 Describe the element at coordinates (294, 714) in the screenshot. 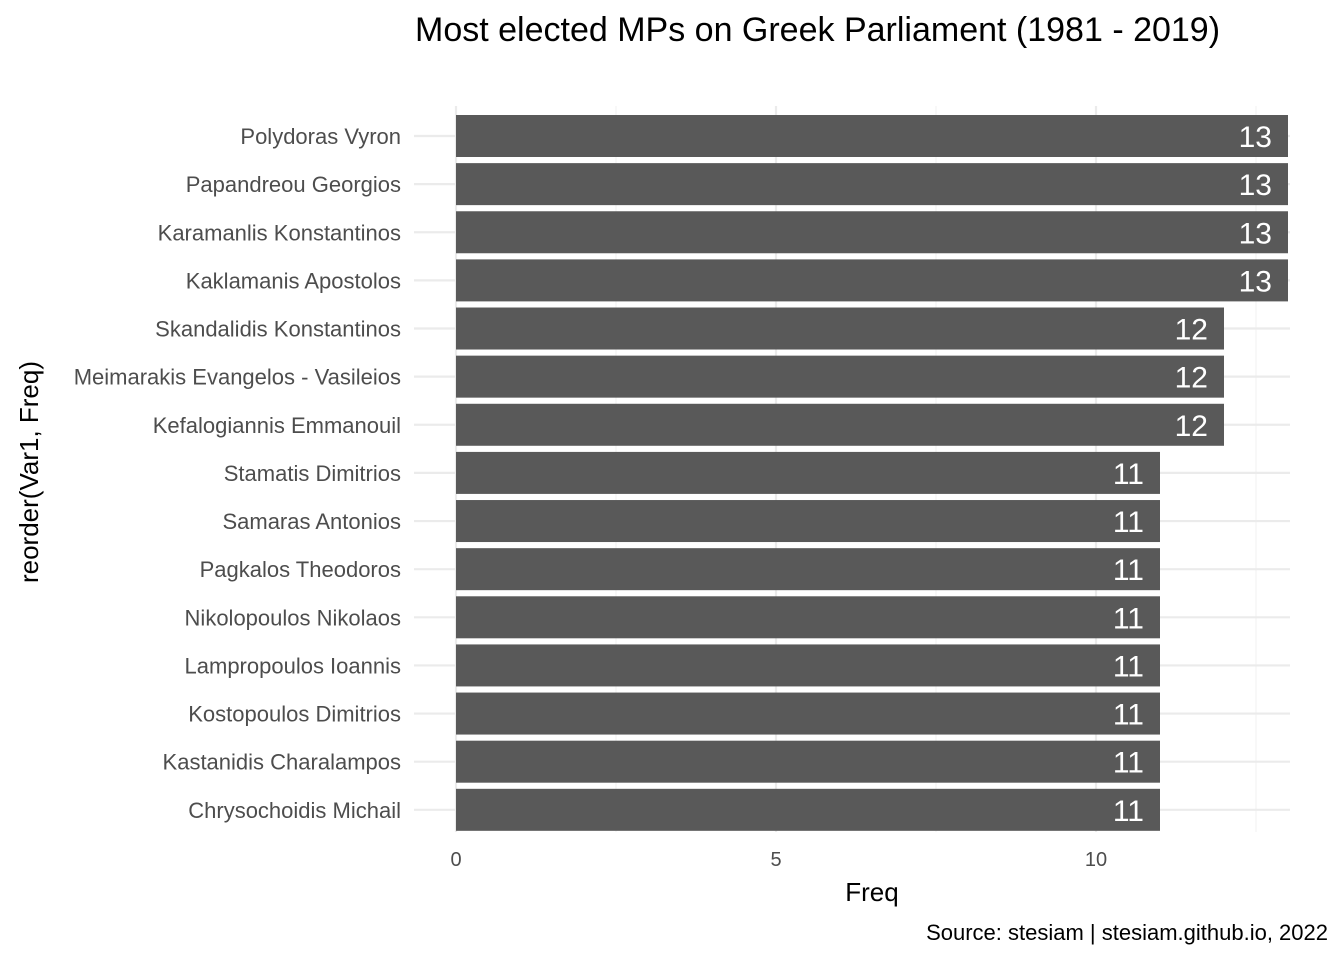

I see `category-label: Kostopoulos Dimitrios` at that location.